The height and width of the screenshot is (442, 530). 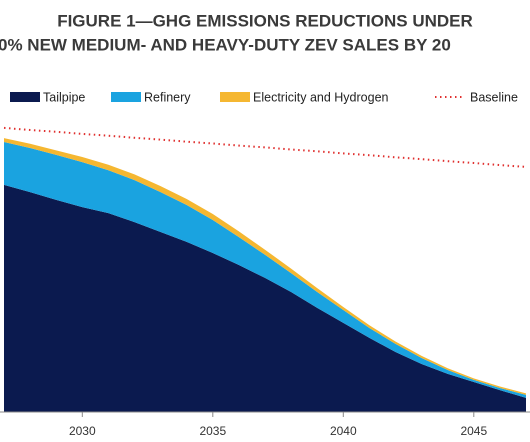 I want to click on legend-label: Electricity and Hydrogen, so click(x=321, y=97).